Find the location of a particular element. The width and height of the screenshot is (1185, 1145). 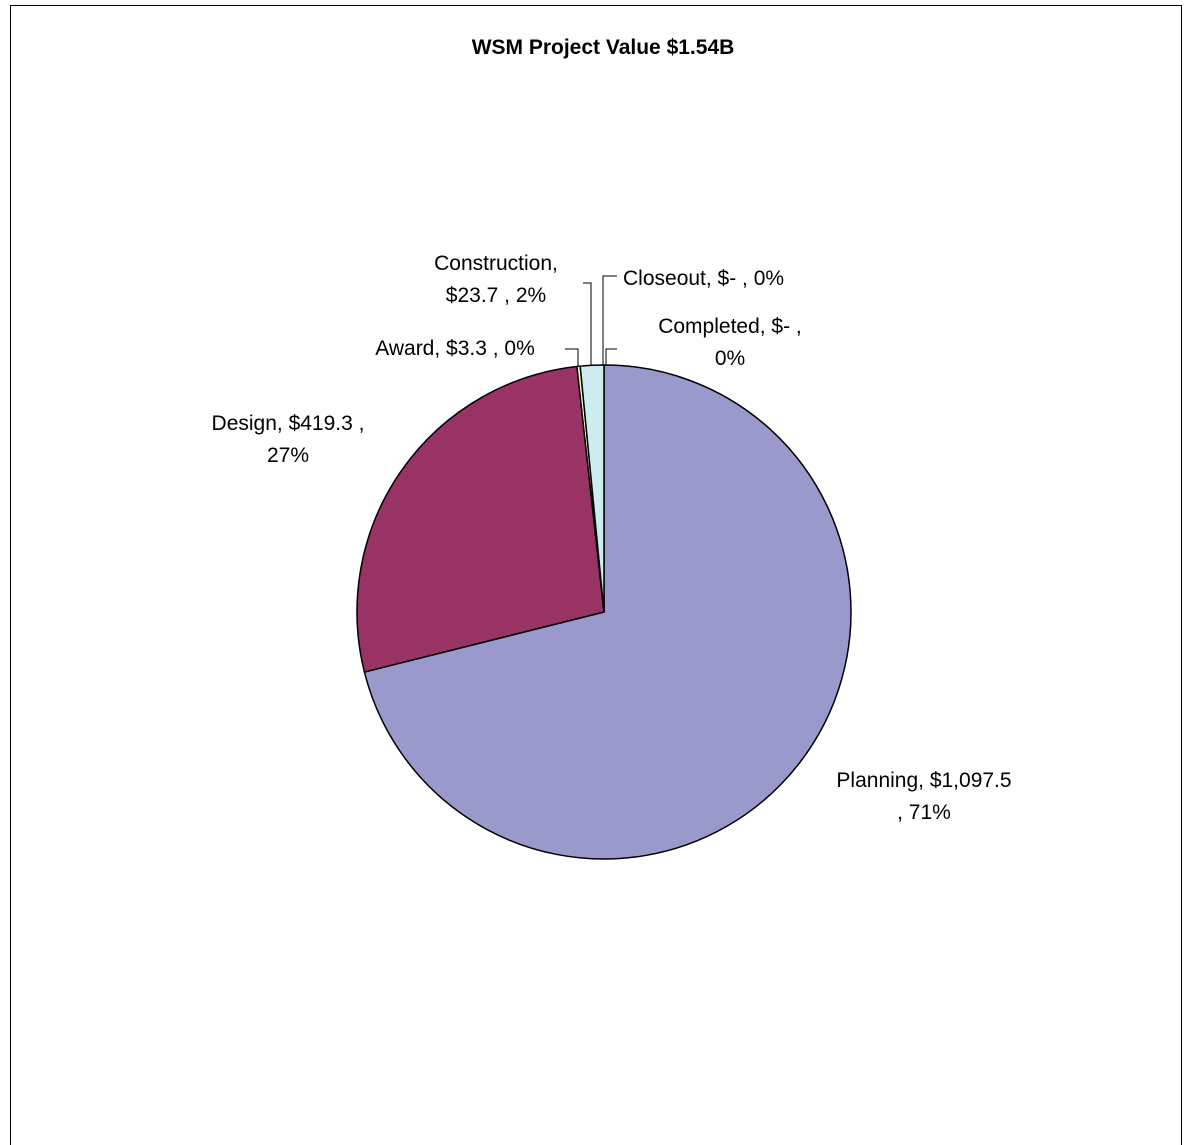

leader-line-construction is located at coordinates (587, 323).